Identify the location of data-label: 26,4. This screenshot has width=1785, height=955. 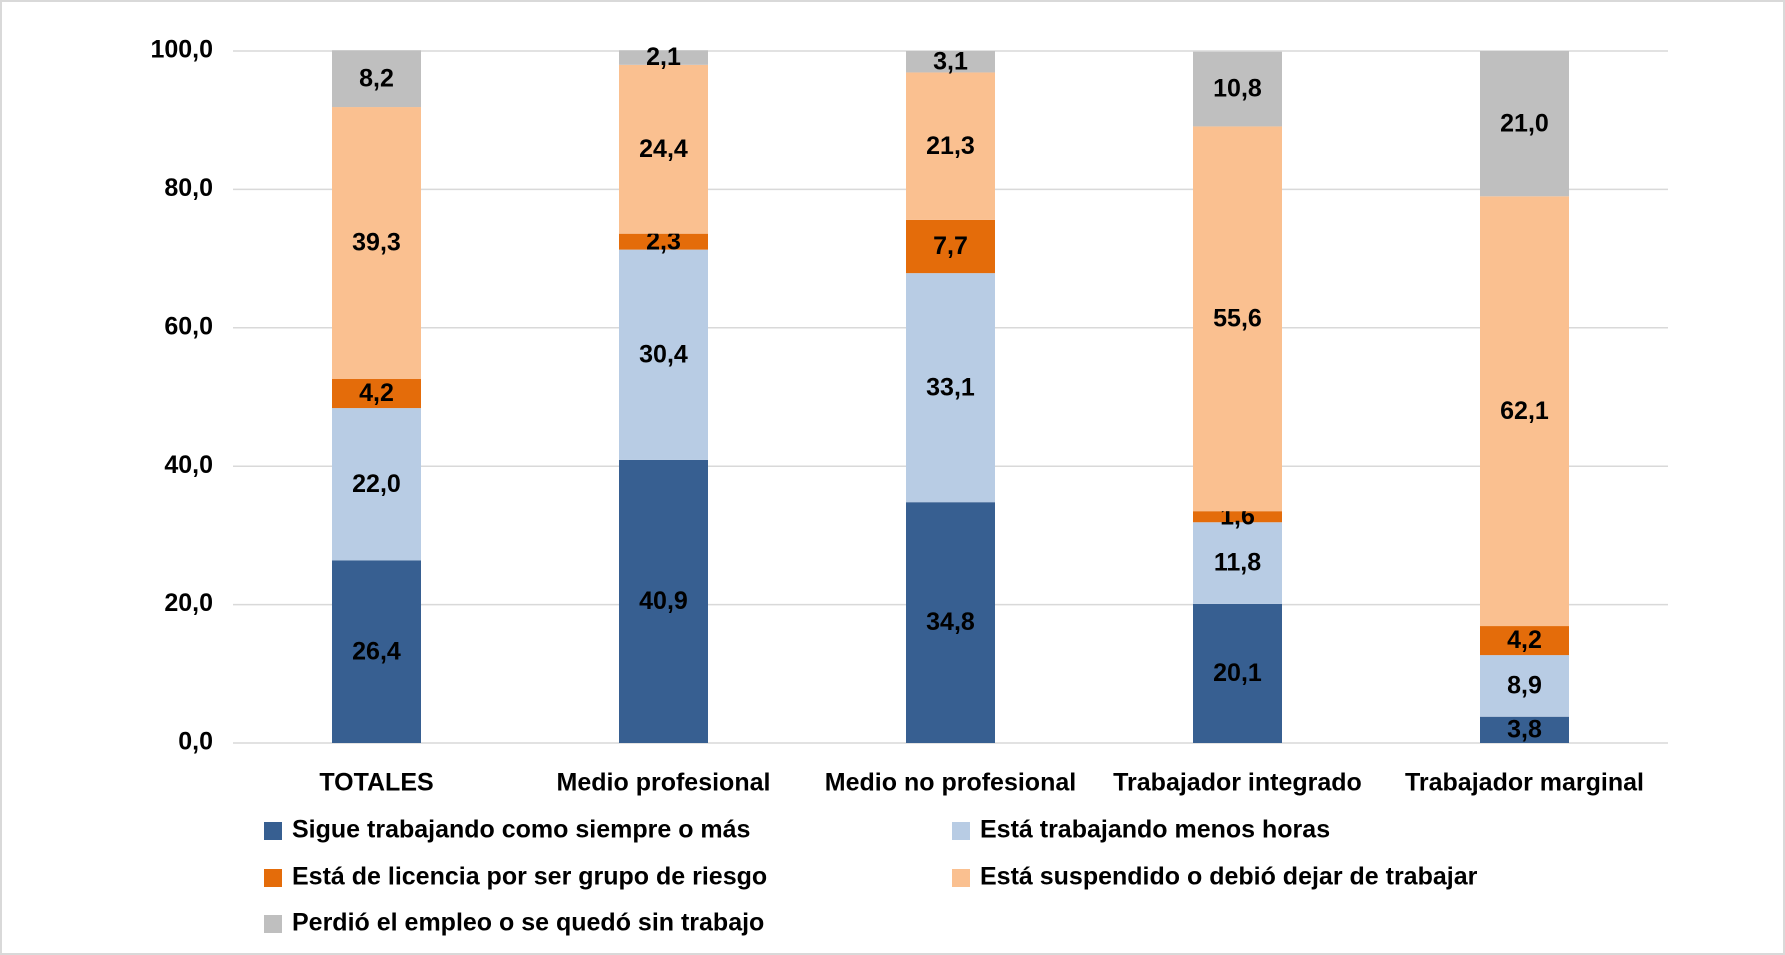
(376, 651).